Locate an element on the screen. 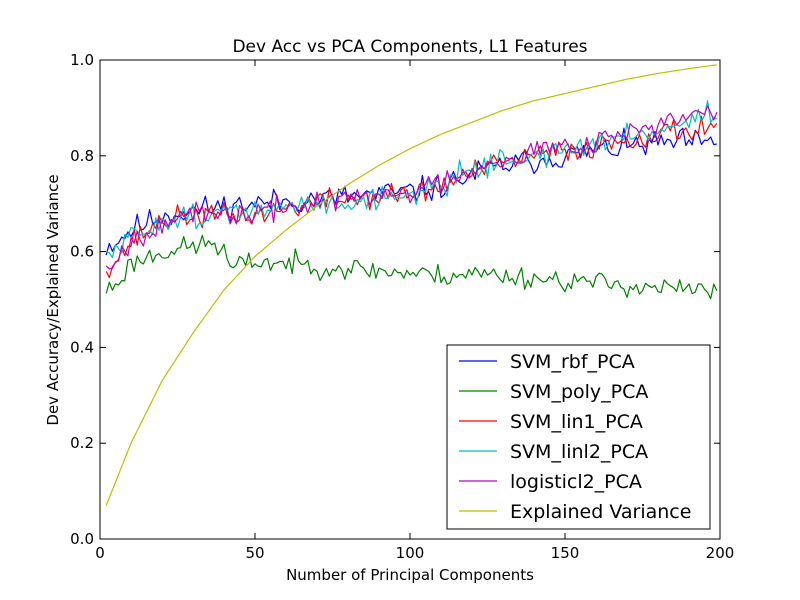 Image resolution: width=800 pixels, height=600 pixels. y-tick-labels: 0.0 0.2 0.4 0.6 0.8 1.0 is located at coordinates (82, 299).